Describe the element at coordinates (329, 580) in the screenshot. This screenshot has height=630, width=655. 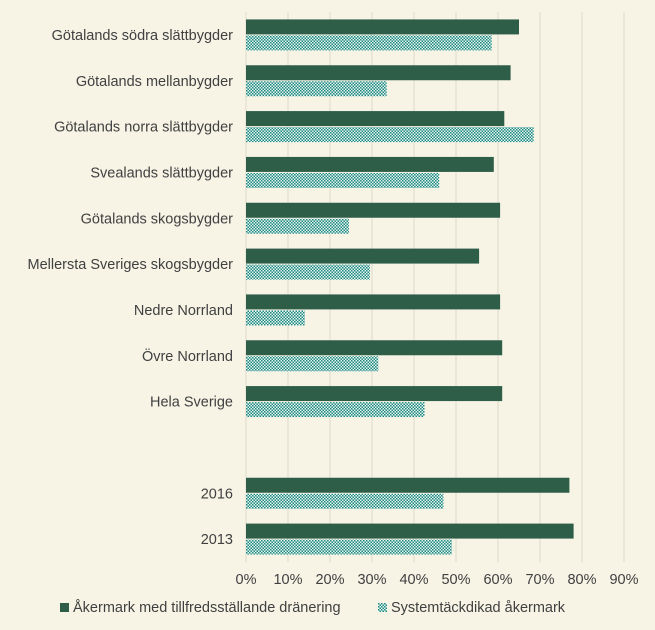
I see `x-tick-label: 20%` at that location.